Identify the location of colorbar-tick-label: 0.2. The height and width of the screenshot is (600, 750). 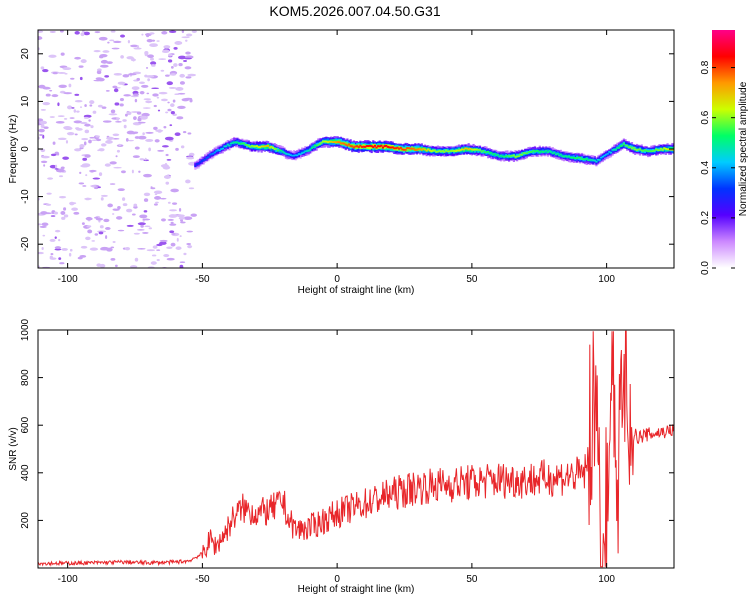
(705, 218).